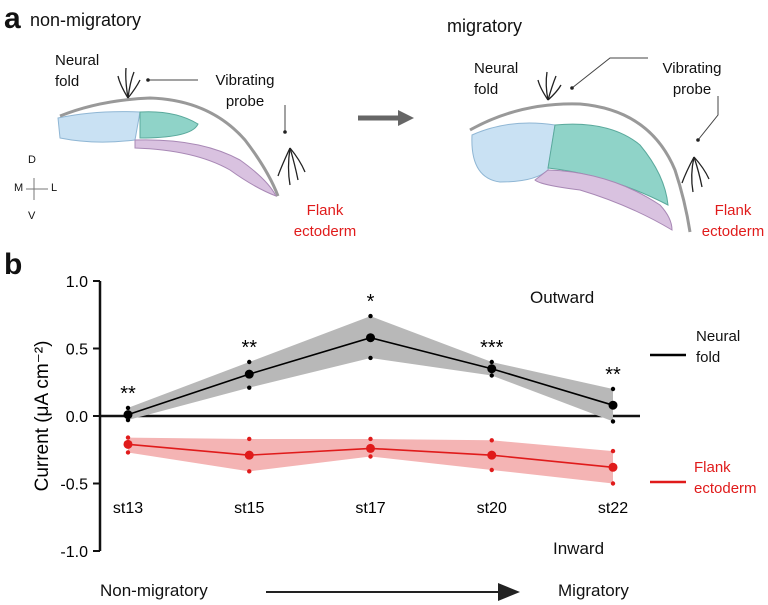  What do you see at coordinates (77, 350) in the screenshot?
I see `y-tick-label: 0.5` at bounding box center [77, 350].